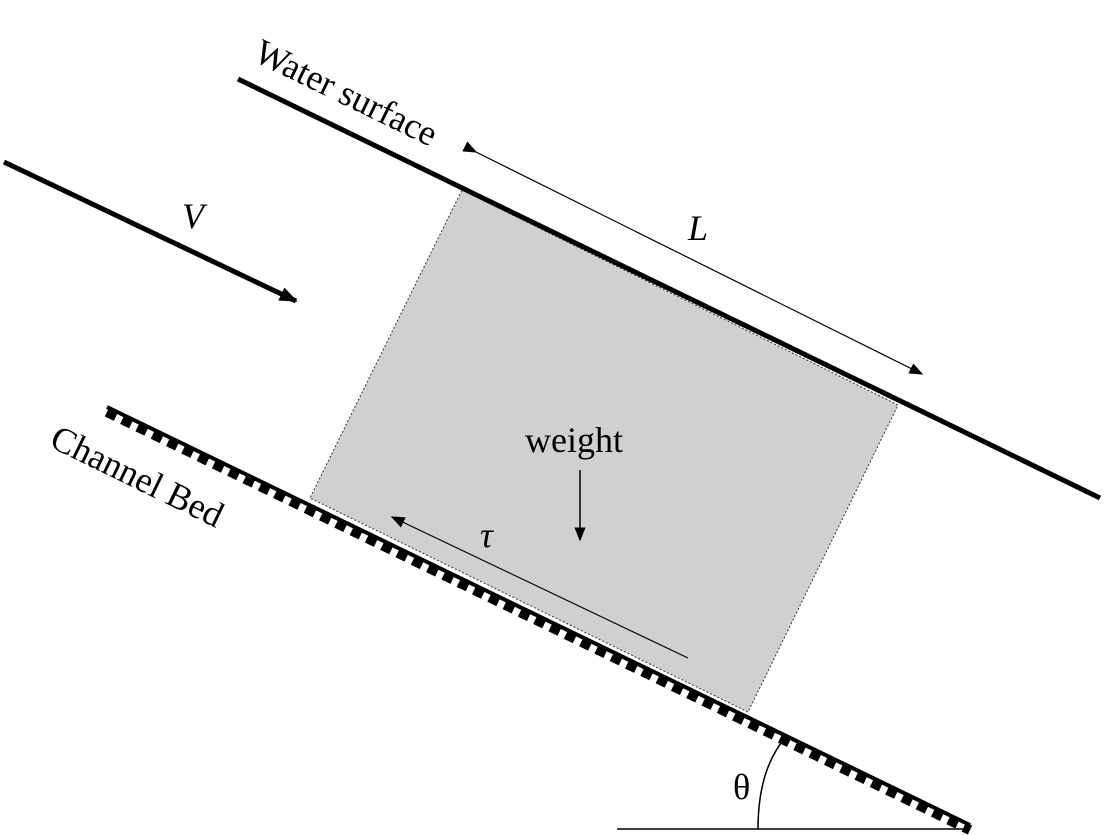 This screenshot has height=835, width=1104. What do you see at coordinates (771, 783) in the screenshot?
I see `angle-arc` at bounding box center [771, 783].